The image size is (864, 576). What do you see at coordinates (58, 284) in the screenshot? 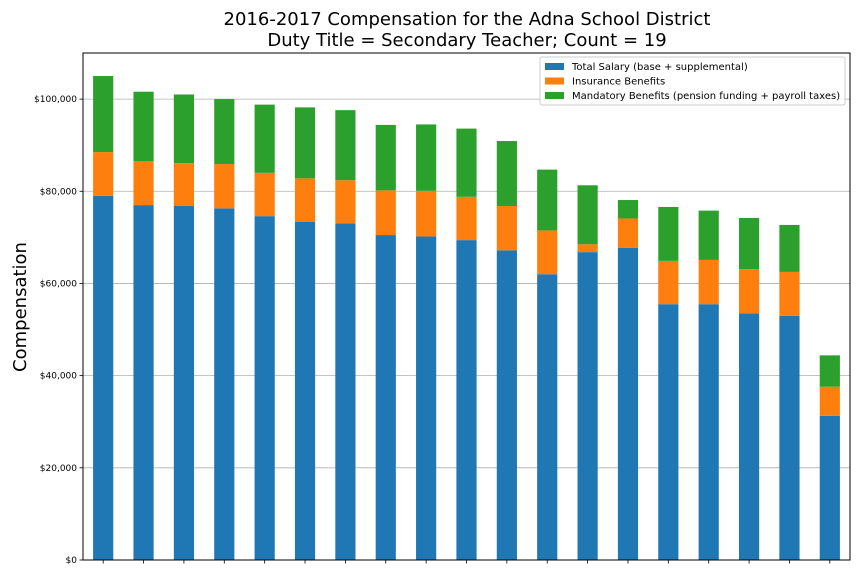
I see `y-tick-label: $60,000` at bounding box center [58, 284].